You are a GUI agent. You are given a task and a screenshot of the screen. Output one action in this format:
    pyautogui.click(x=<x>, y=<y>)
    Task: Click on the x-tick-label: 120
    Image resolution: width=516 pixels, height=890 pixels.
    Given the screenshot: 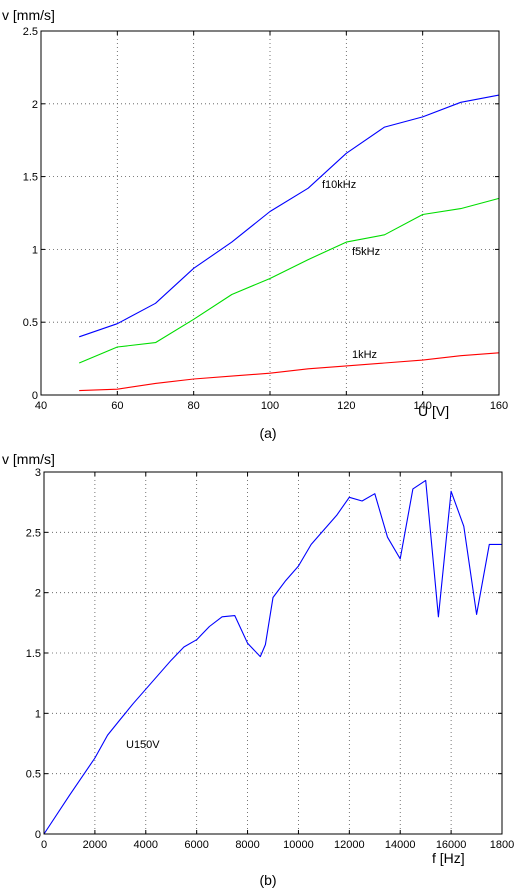 What is the action you would take?
    pyautogui.click(x=346, y=406)
    